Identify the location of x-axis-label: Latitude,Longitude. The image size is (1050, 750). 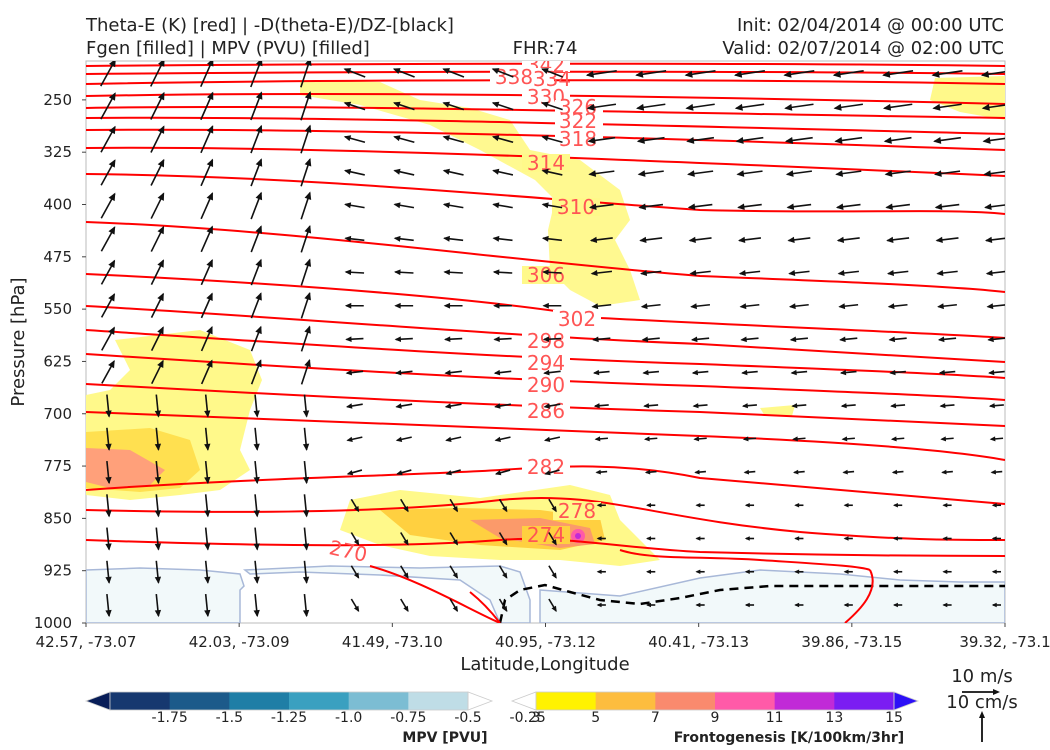
(544, 664).